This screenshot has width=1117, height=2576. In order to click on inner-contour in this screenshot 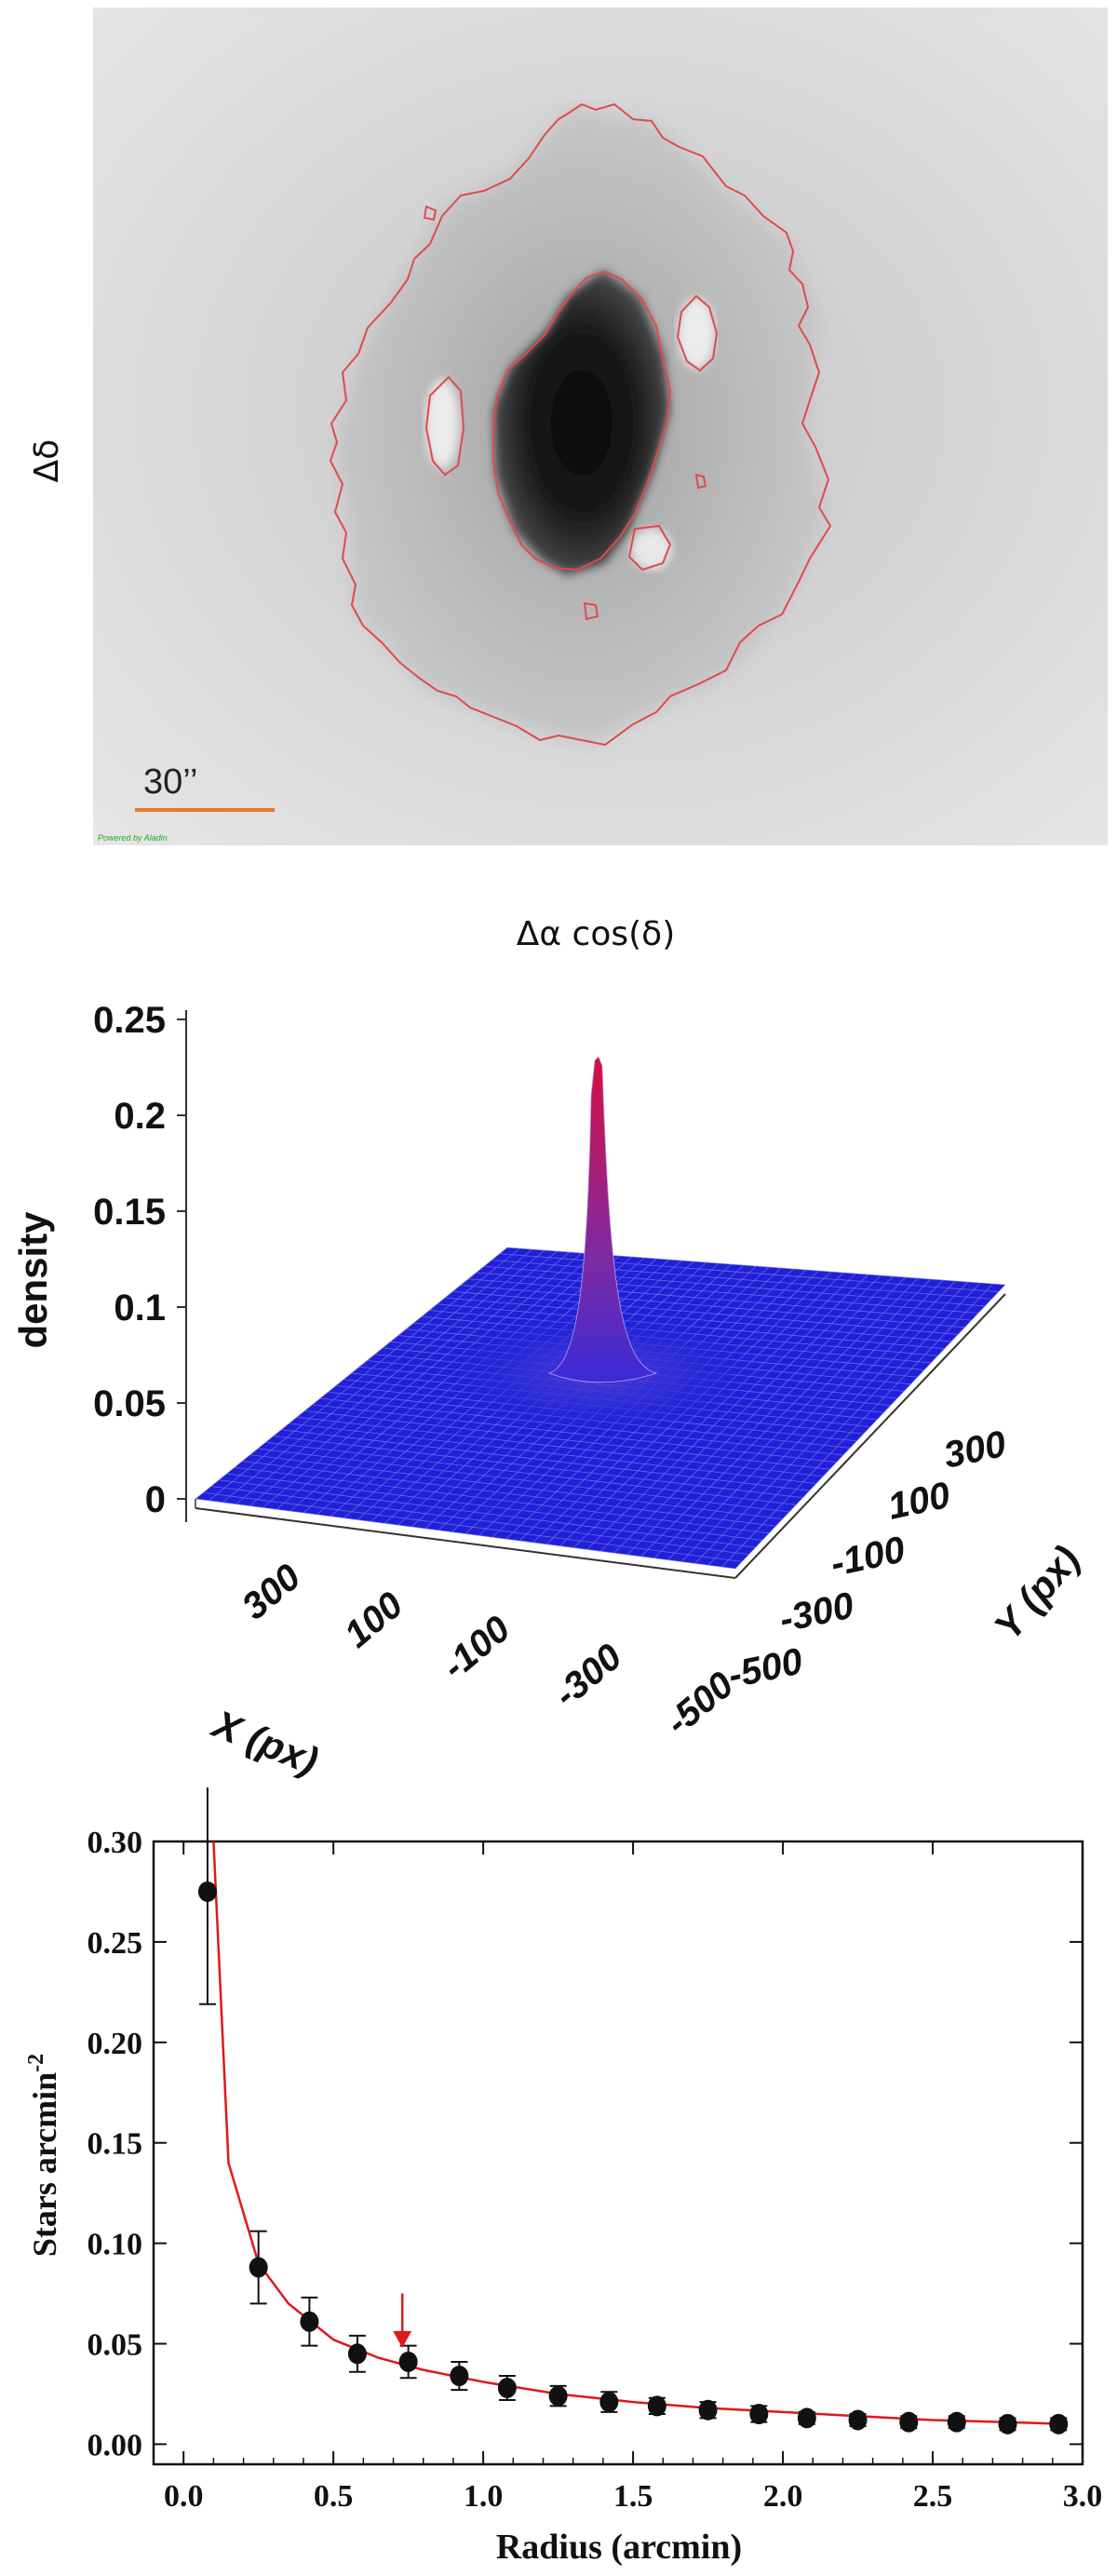, I will do `click(582, 421)`.